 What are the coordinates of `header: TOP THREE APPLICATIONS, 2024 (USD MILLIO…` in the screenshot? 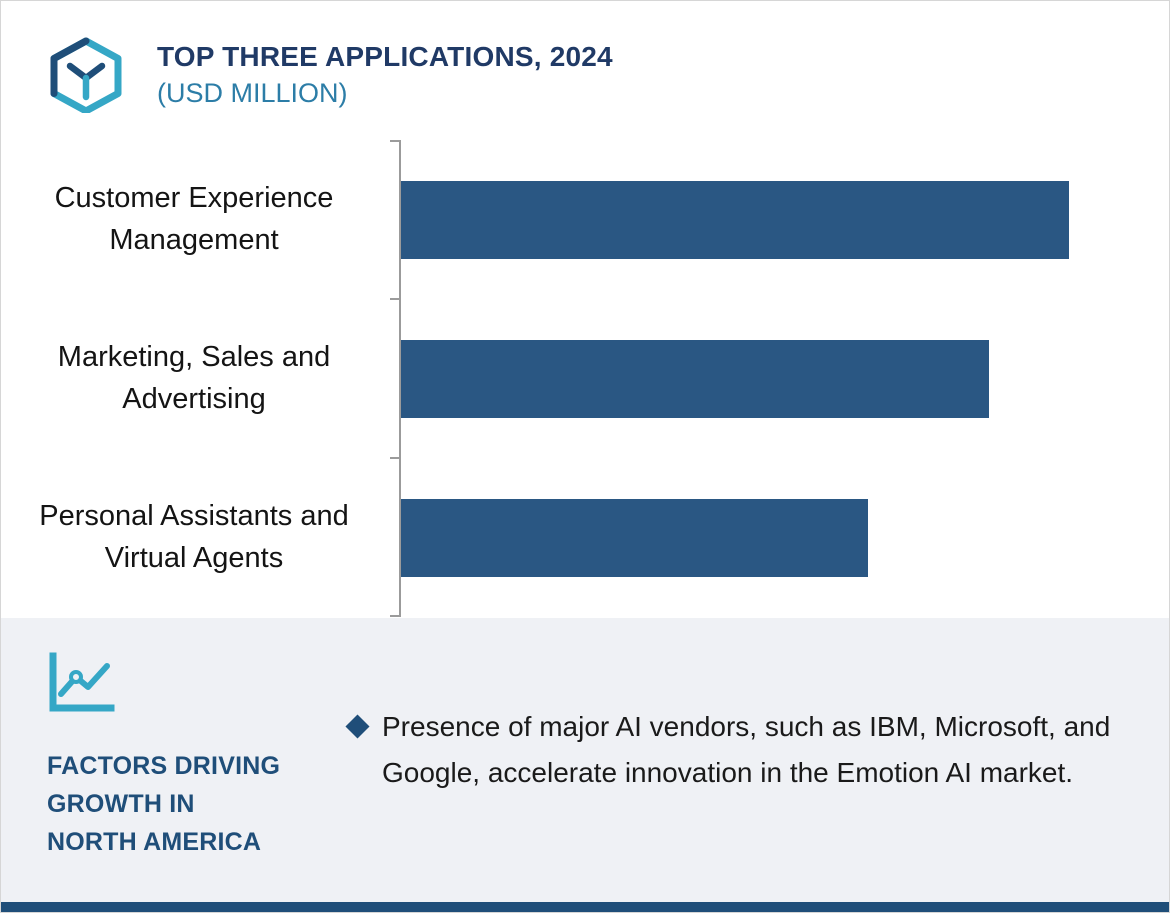 It's located at (585, 57).